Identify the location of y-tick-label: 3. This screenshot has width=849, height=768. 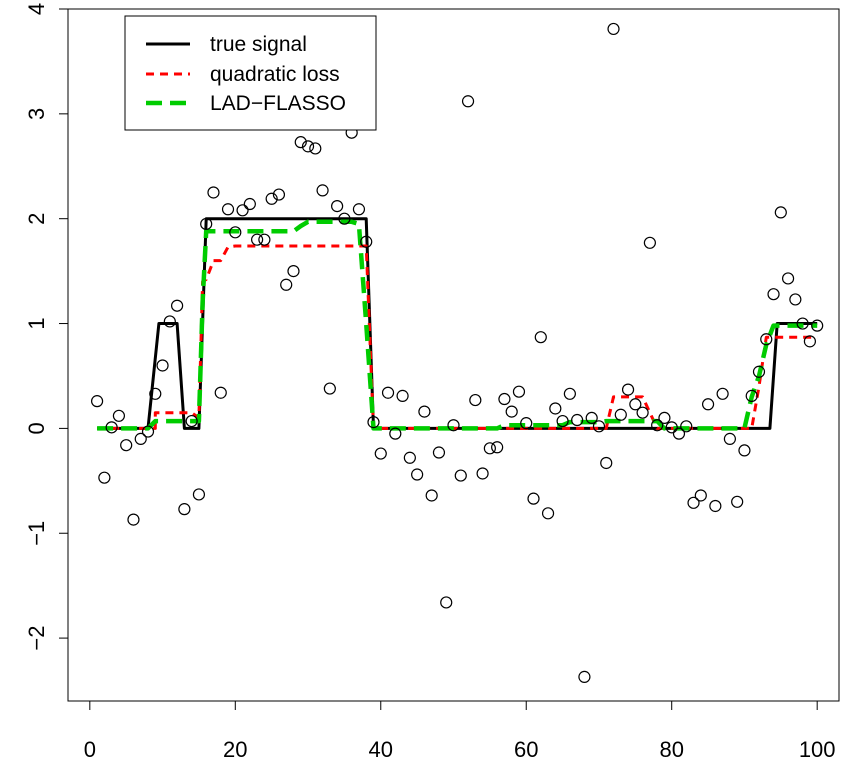
(36, 114).